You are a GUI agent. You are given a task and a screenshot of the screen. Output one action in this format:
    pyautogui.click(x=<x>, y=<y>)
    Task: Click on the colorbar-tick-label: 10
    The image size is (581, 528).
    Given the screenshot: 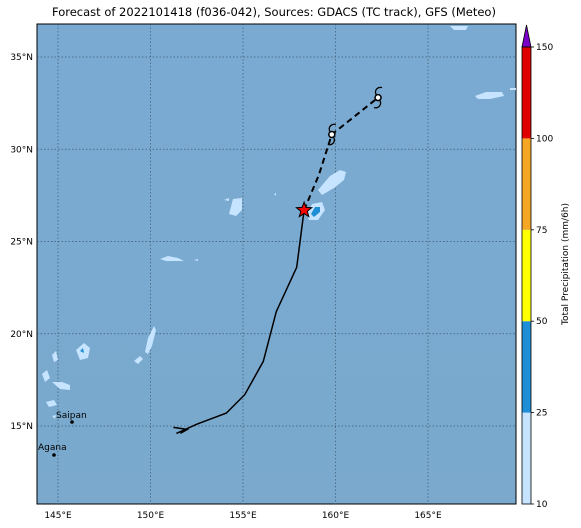 What is the action you would take?
    pyautogui.click(x=542, y=505)
    